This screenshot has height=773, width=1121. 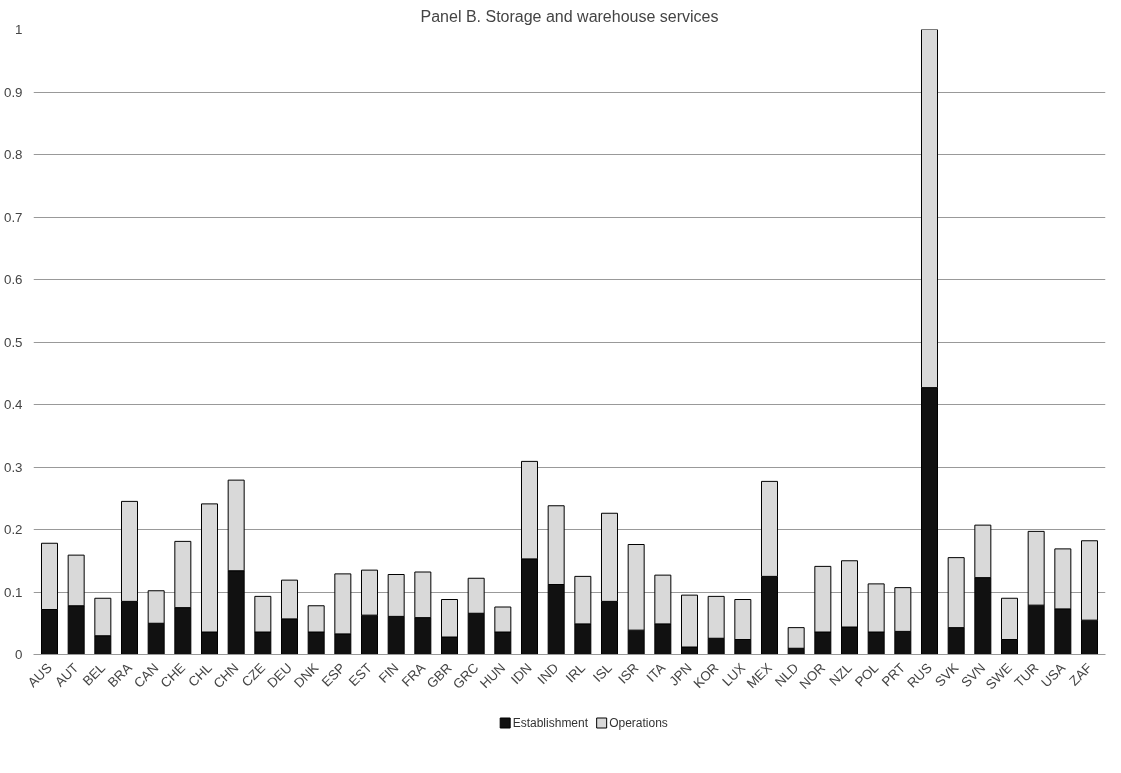 I want to click on x-tick-label: NZL, so click(x=840, y=674).